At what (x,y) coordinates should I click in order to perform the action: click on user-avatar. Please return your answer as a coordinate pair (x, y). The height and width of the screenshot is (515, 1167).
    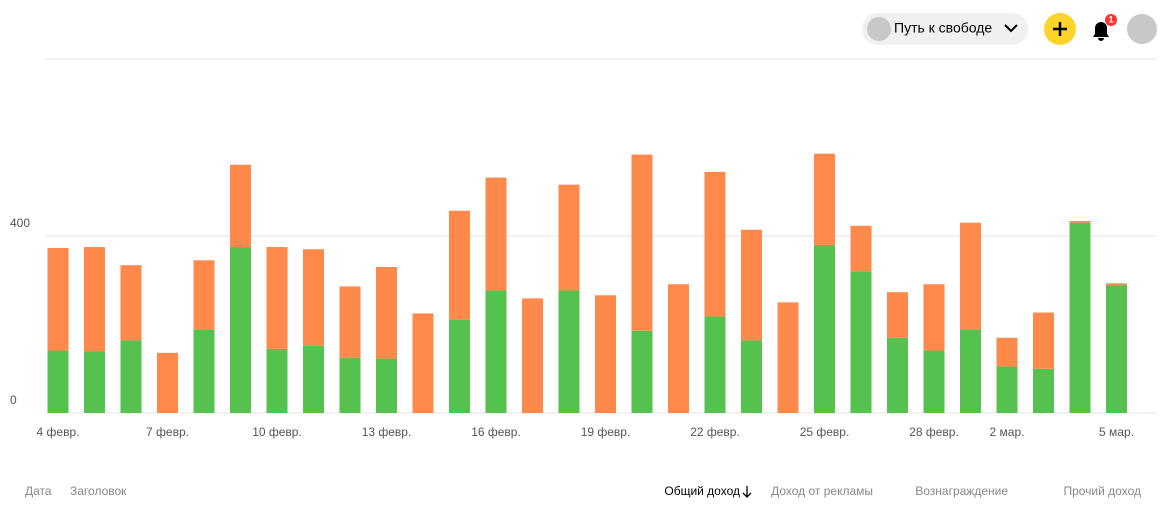
    Looking at the image, I should click on (1142, 29).